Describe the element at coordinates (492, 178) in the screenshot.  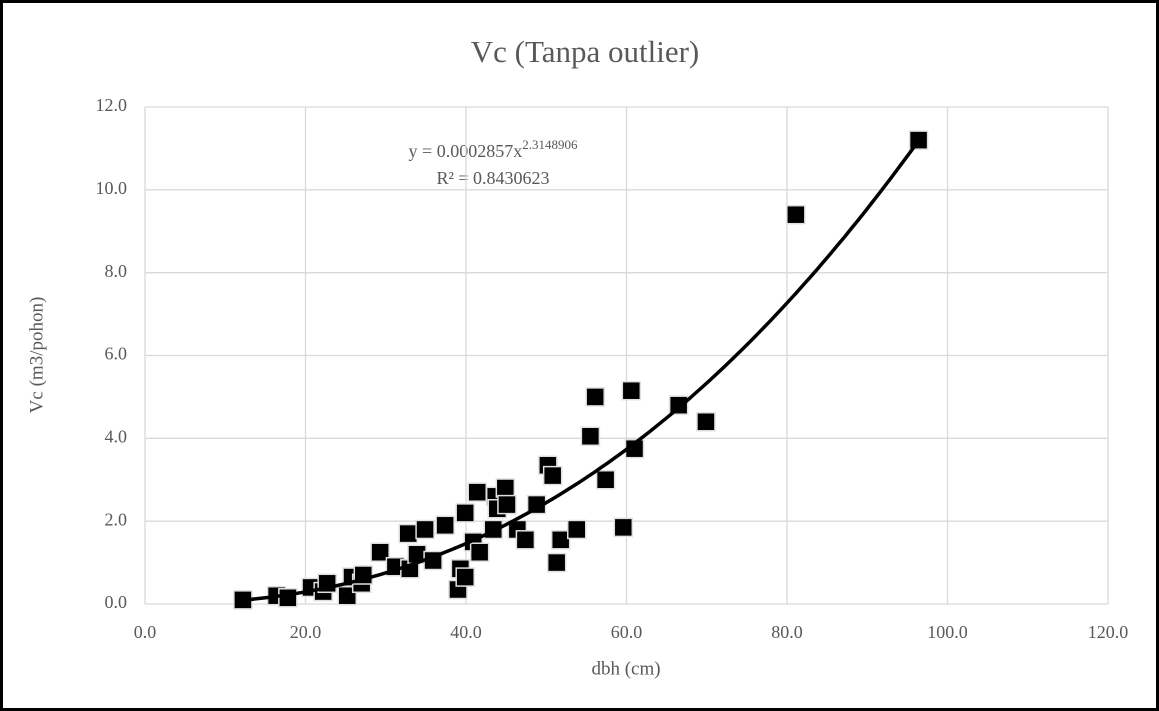
I see `r-squared: R² = 0.8430623` at that location.